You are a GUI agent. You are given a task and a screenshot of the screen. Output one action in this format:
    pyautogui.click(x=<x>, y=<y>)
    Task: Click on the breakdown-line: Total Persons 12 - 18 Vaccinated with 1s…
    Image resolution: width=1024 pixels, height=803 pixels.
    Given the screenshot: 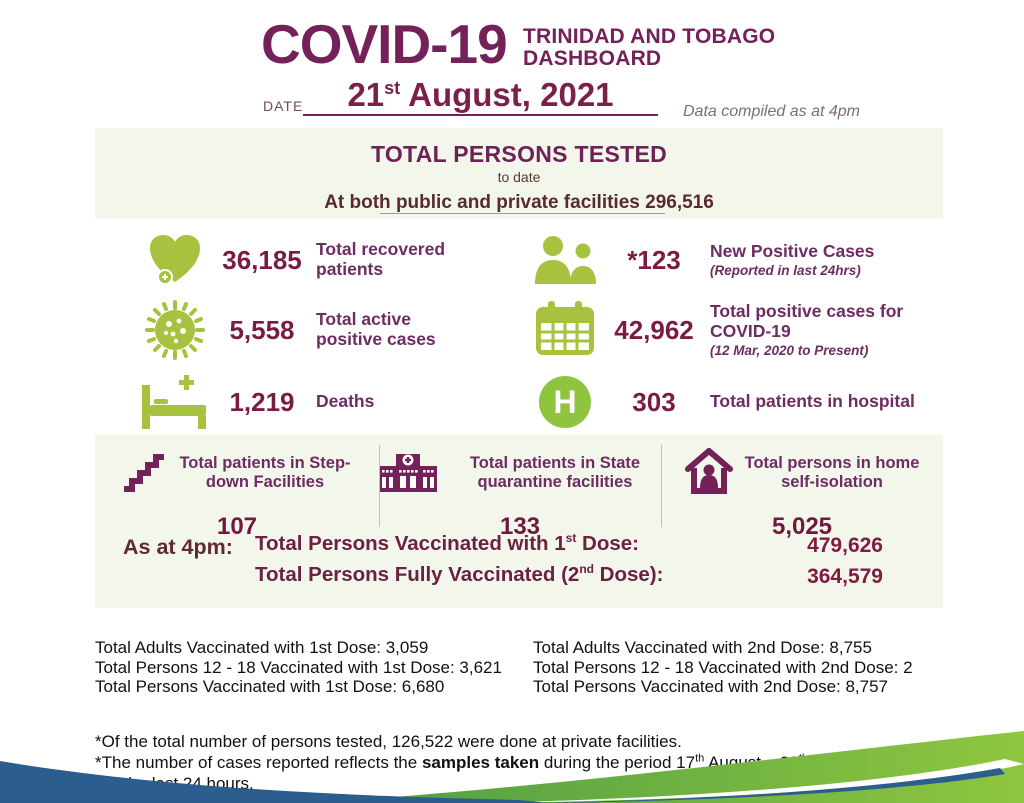 What is the action you would take?
    pyautogui.click(x=298, y=667)
    